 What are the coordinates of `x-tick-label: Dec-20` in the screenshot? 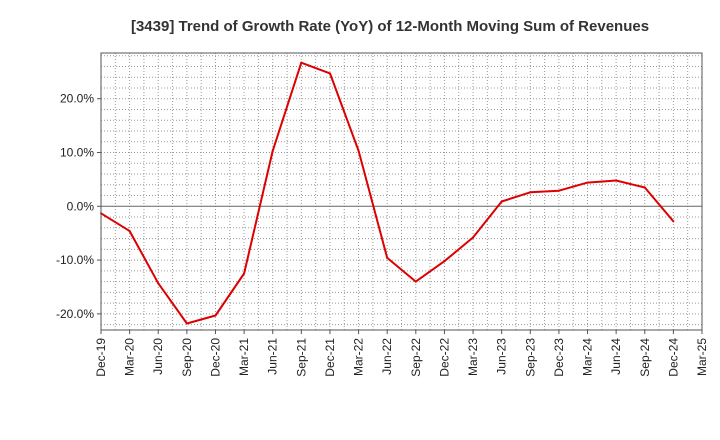 It's located at (215, 357).